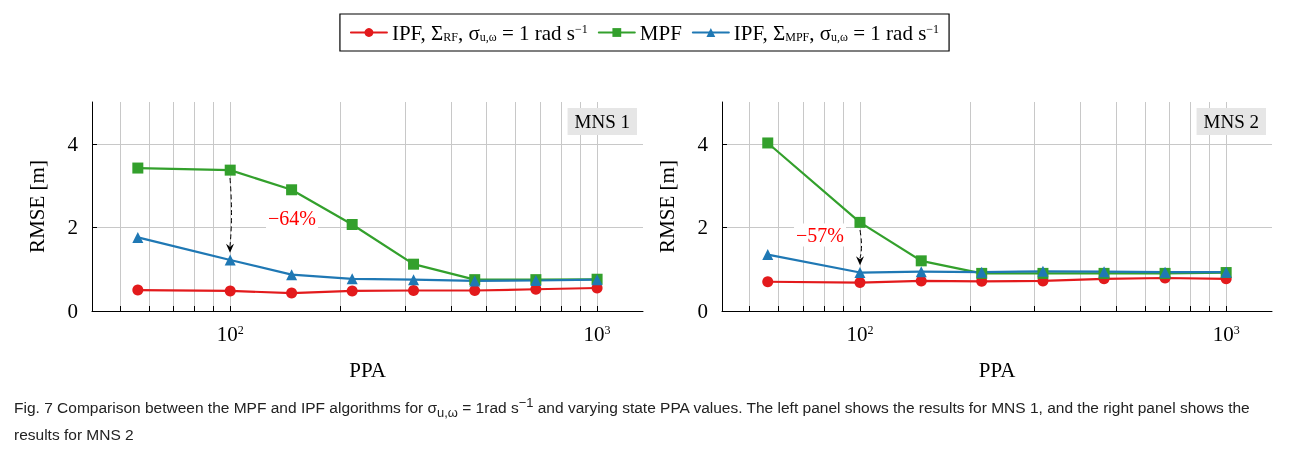 The width and height of the screenshot is (1289, 452). I want to click on legend-label: MPF, so click(660, 32).